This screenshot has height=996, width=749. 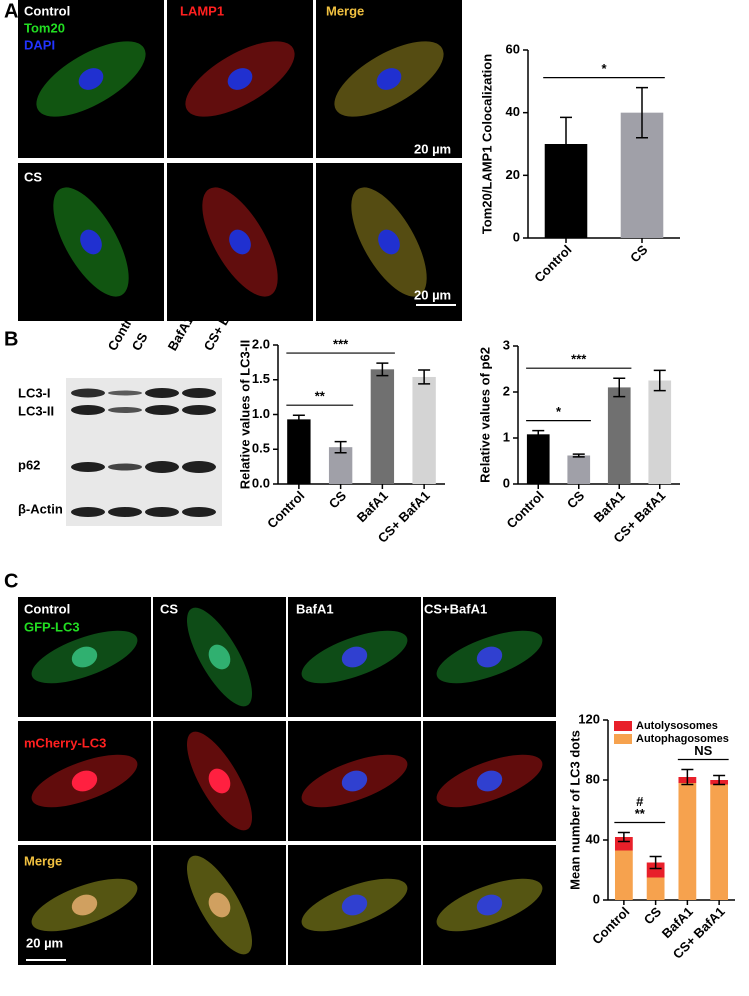 I want to click on y-tick-label: 20, so click(x=513, y=174).